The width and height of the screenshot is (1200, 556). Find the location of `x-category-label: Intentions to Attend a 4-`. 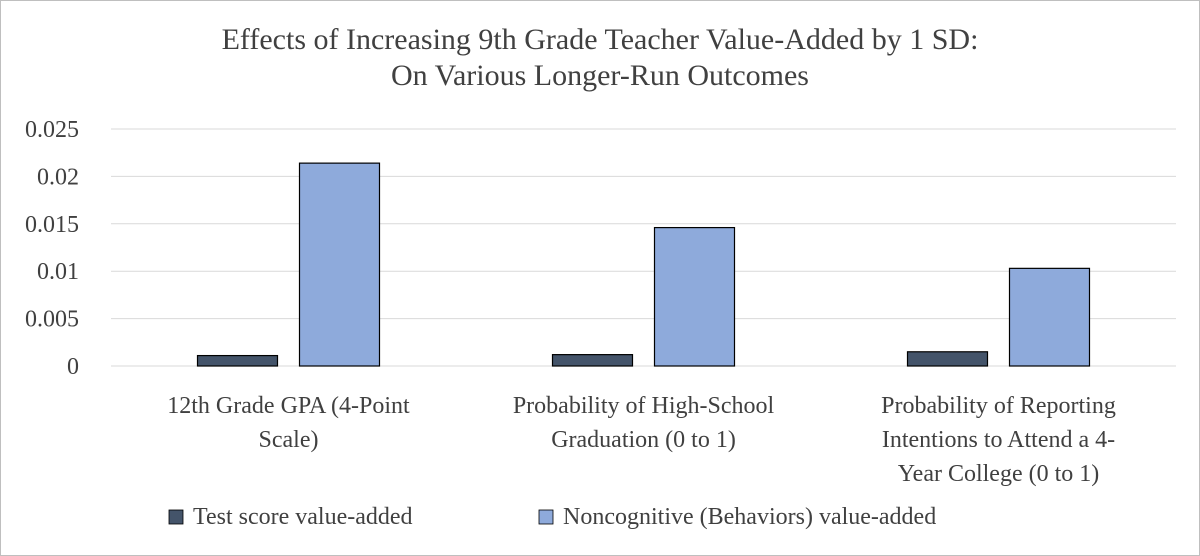

x-category-label: Intentions to Attend a 4- is located at coordinates (998, 440).